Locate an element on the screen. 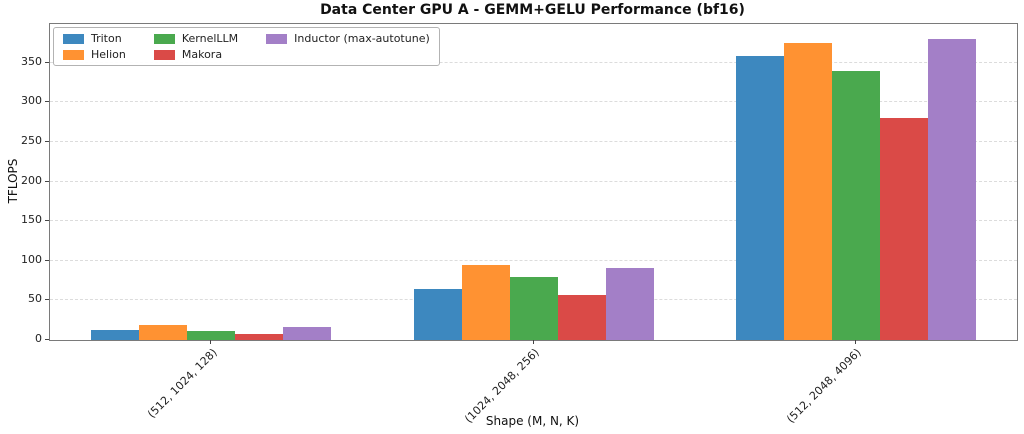 The image size is (1024, 434). legend-label: KernelLLM is located at coordinates (210, 38).